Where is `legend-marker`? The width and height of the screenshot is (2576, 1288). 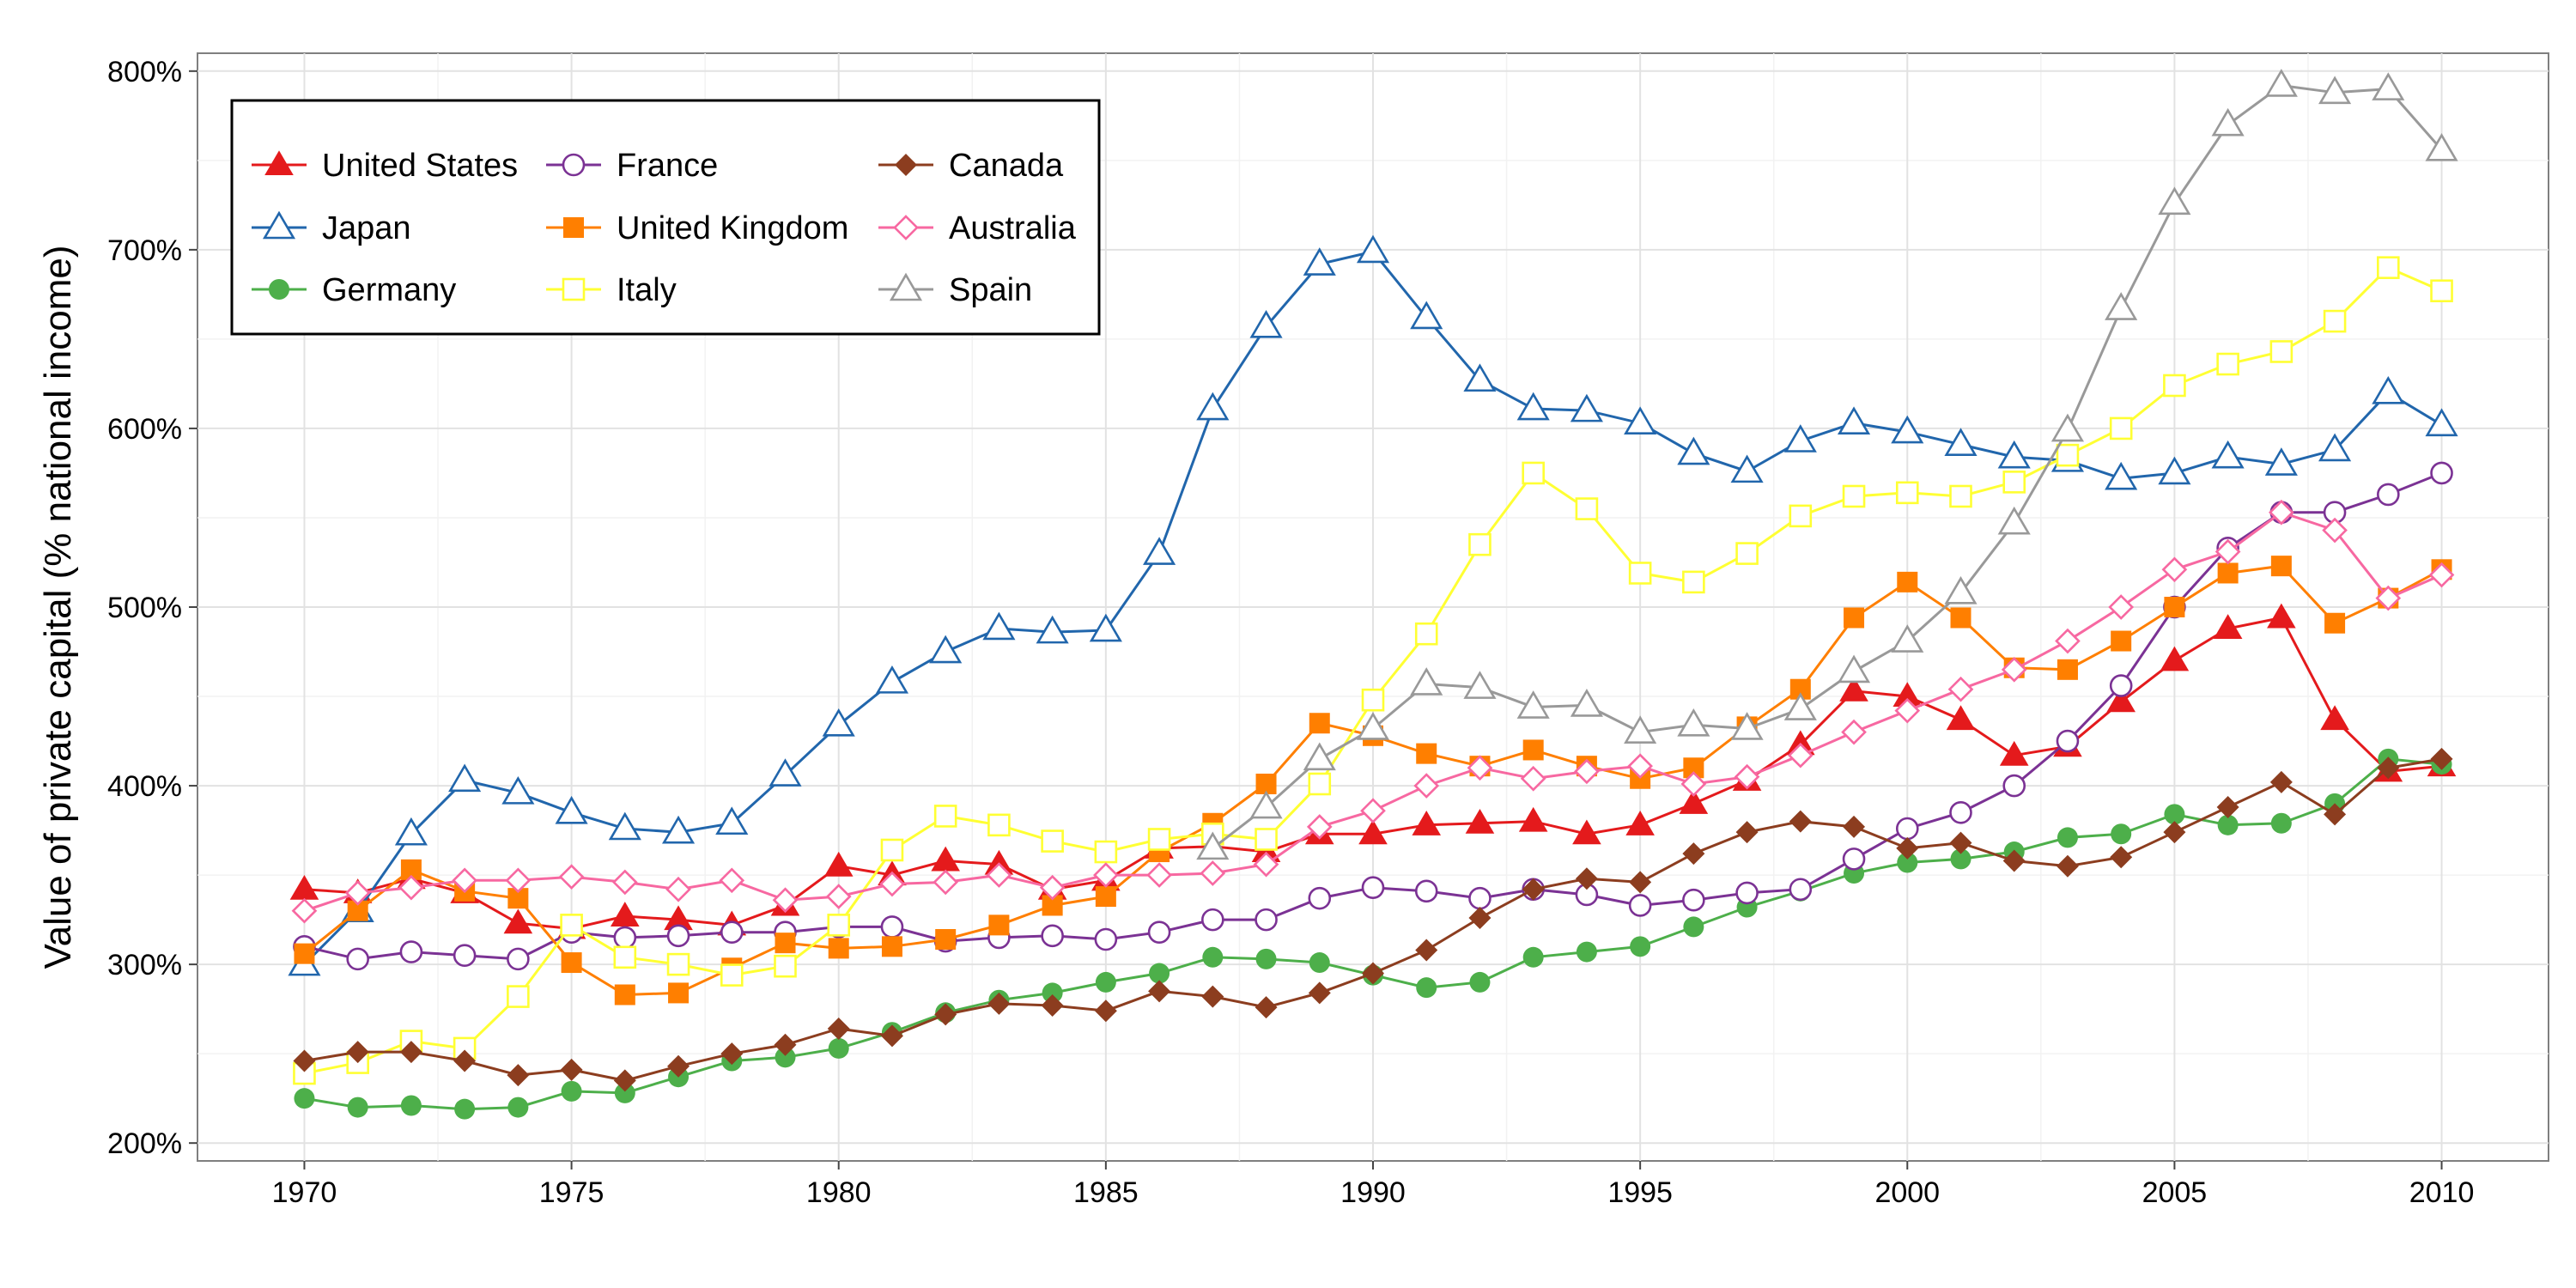 legend-marker is located at coordinates (574, 289).